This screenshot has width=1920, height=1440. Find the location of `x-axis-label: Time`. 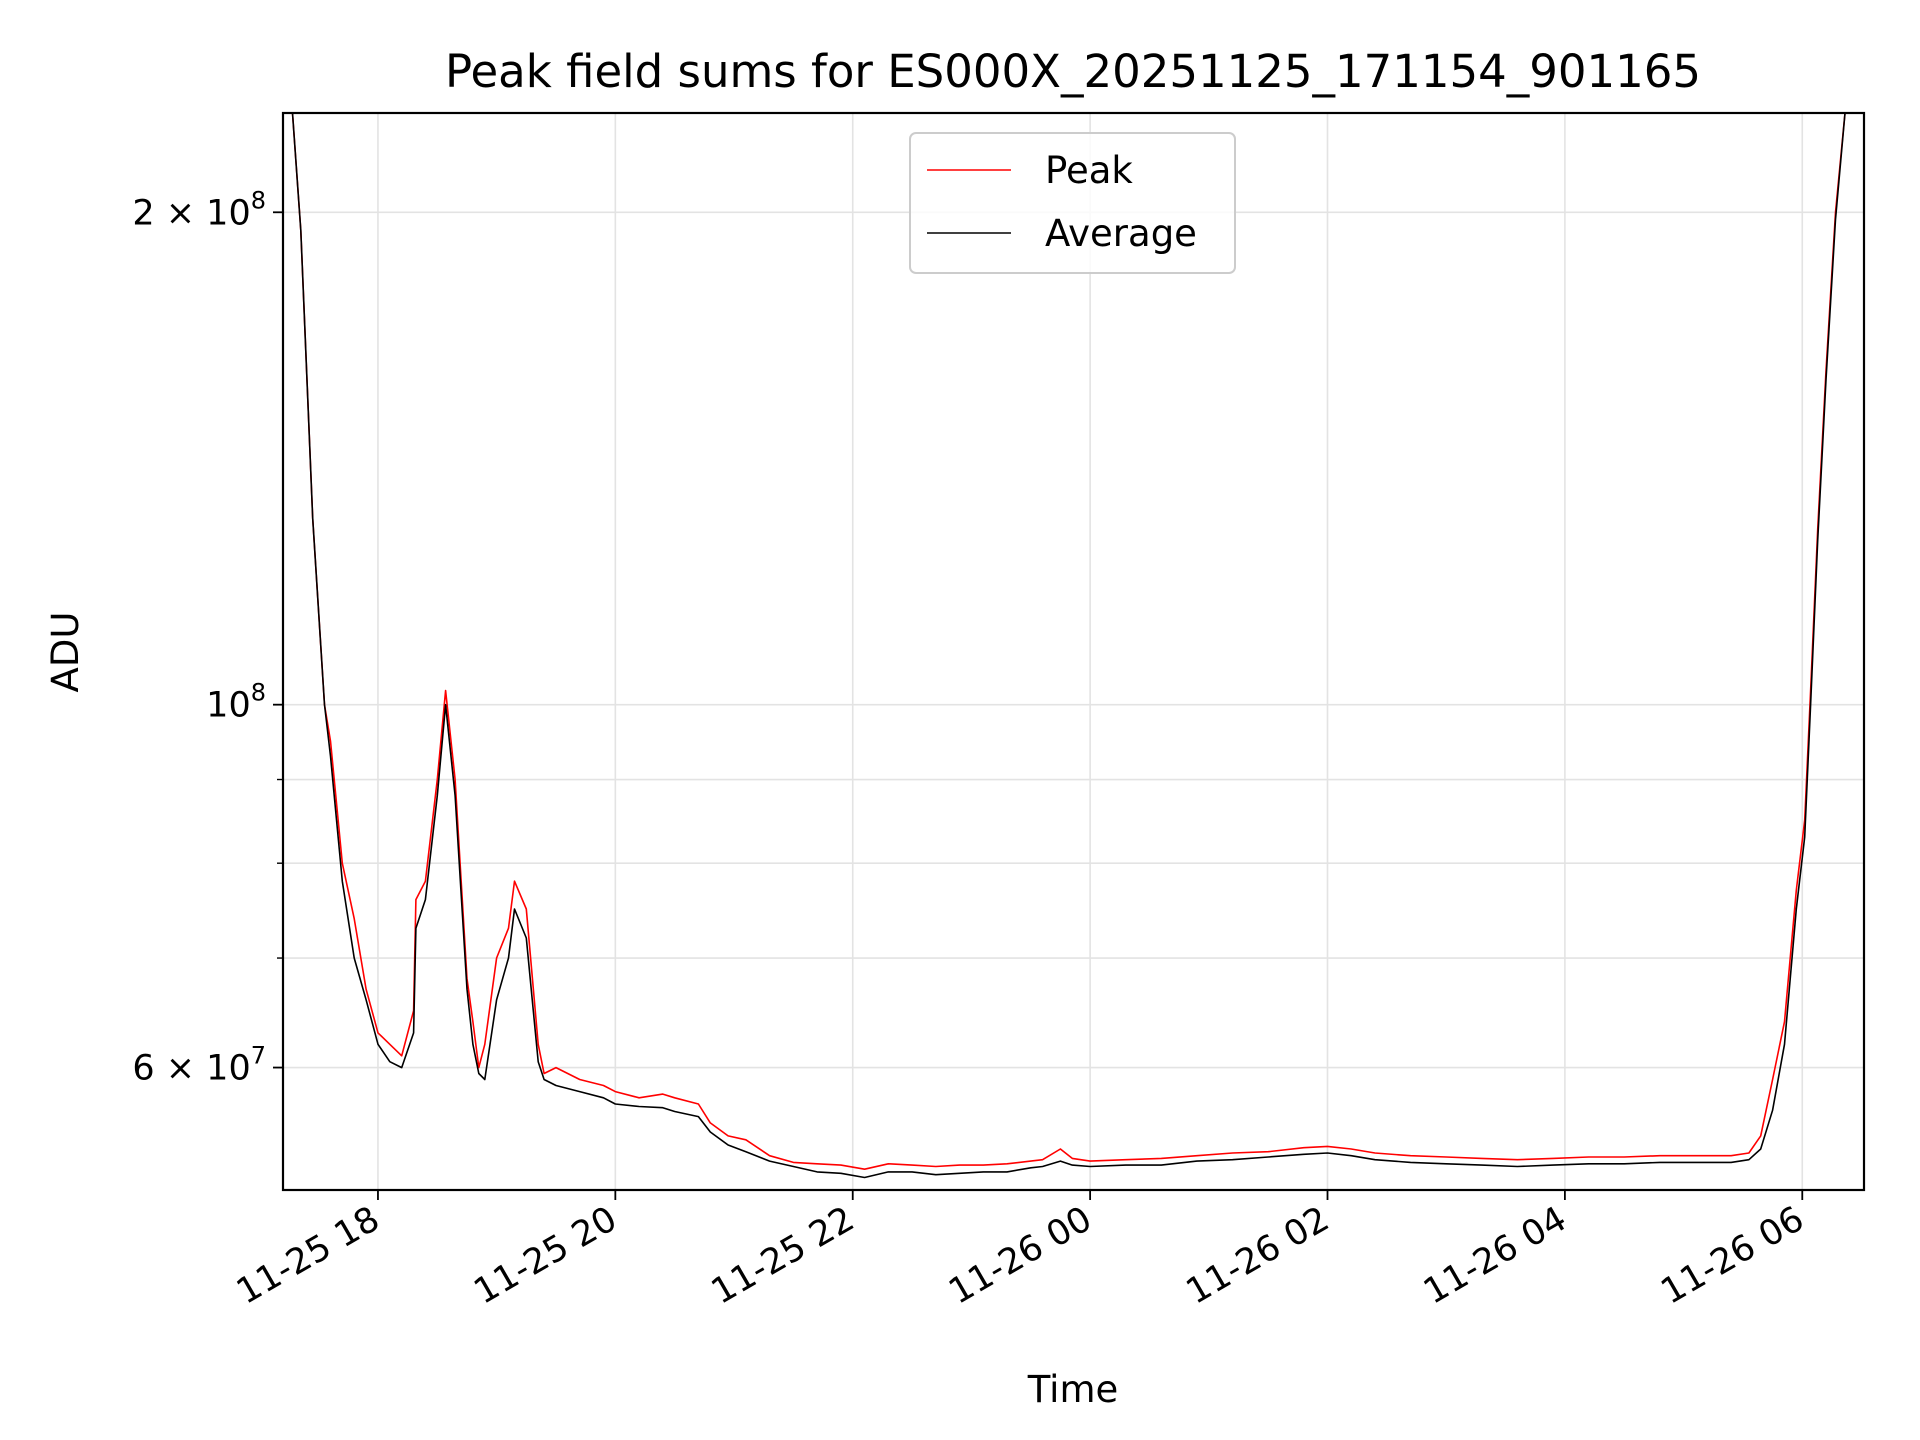

x-axis-label: Time is located at coordinates (1073, 1389).